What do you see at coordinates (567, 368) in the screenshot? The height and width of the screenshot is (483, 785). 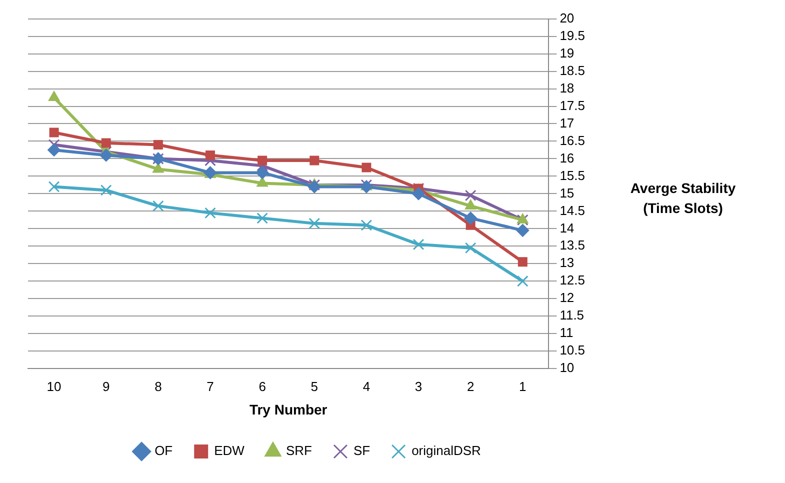 I see `y-tick-label: 10` at bounding box center [567, 368].